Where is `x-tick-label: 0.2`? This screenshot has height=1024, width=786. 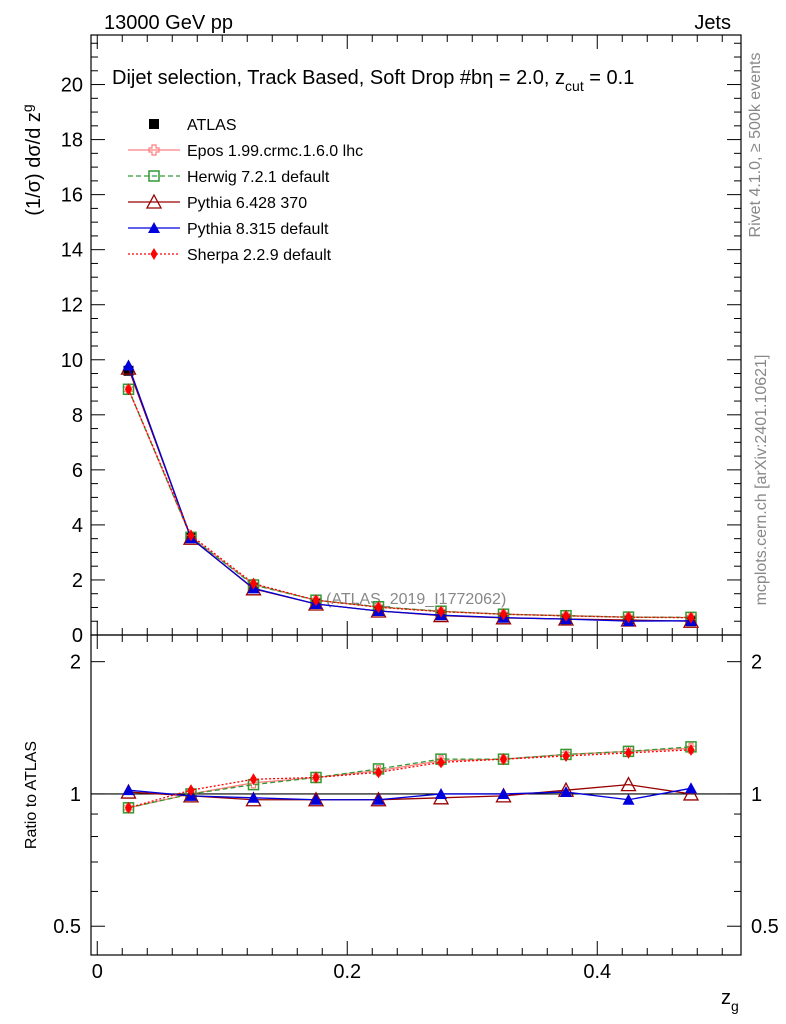 x-tick-label: 0.2 is located at coordinates (347, 972).